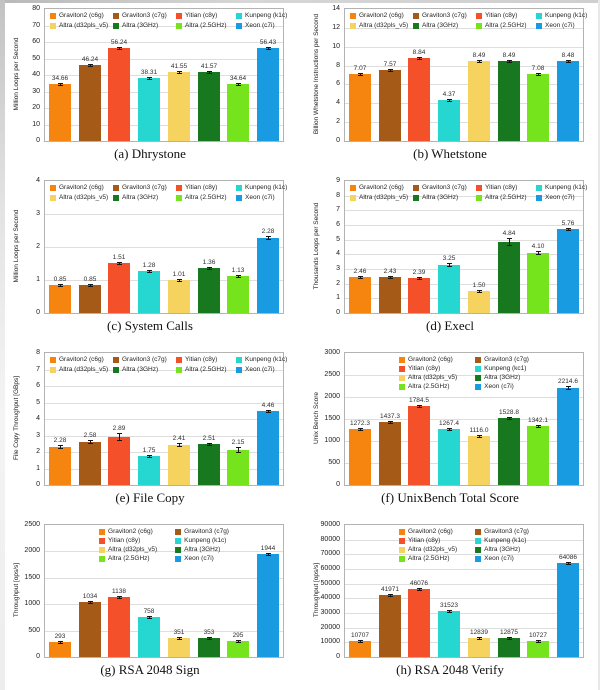 The height and width of the screenshot is (690, 600). I want to click on y-tick-label: 90000, so click(330, 524).